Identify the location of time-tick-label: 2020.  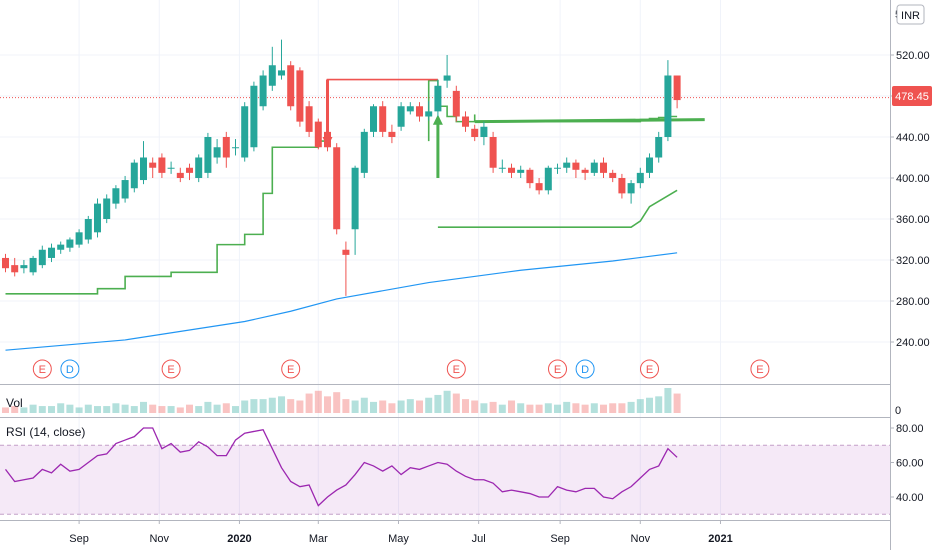
(239, 539).